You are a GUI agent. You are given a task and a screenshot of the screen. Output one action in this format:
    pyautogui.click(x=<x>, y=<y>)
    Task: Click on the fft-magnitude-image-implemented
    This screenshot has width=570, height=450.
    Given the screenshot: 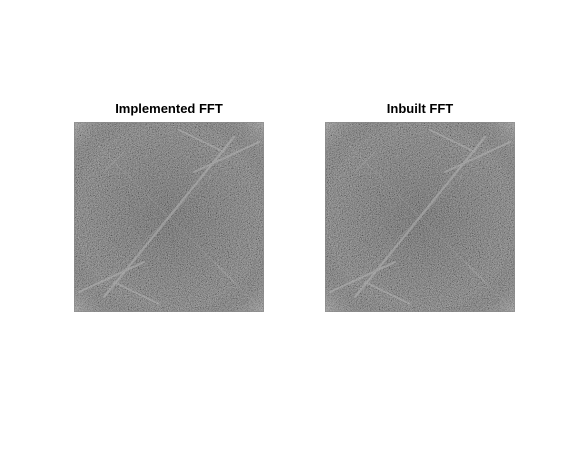 What is the action you would take?
    pyautogui.click(x=169, y=217)
    